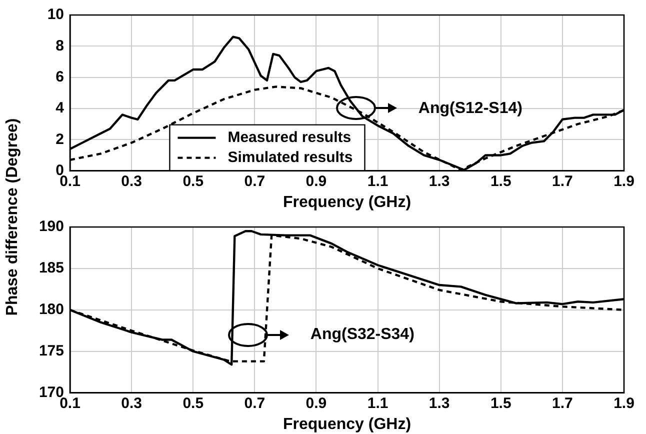 The height and width of the screenshot is (434, 646). I want to click on y-tick-label: 10, so click(55, 15).